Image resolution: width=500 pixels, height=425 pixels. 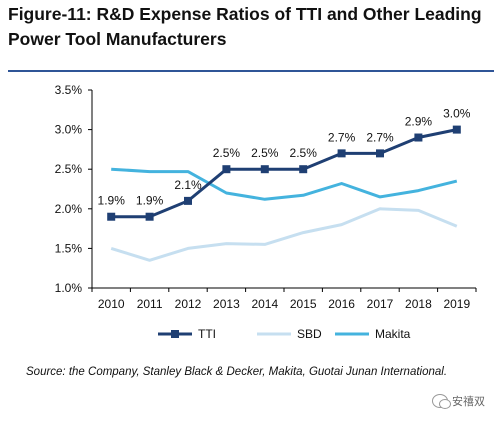 What do you see at coordinates (69, 169) in the screenshot?
I see `y-tick-label: 2.5%` at bounding box center [69, 169].